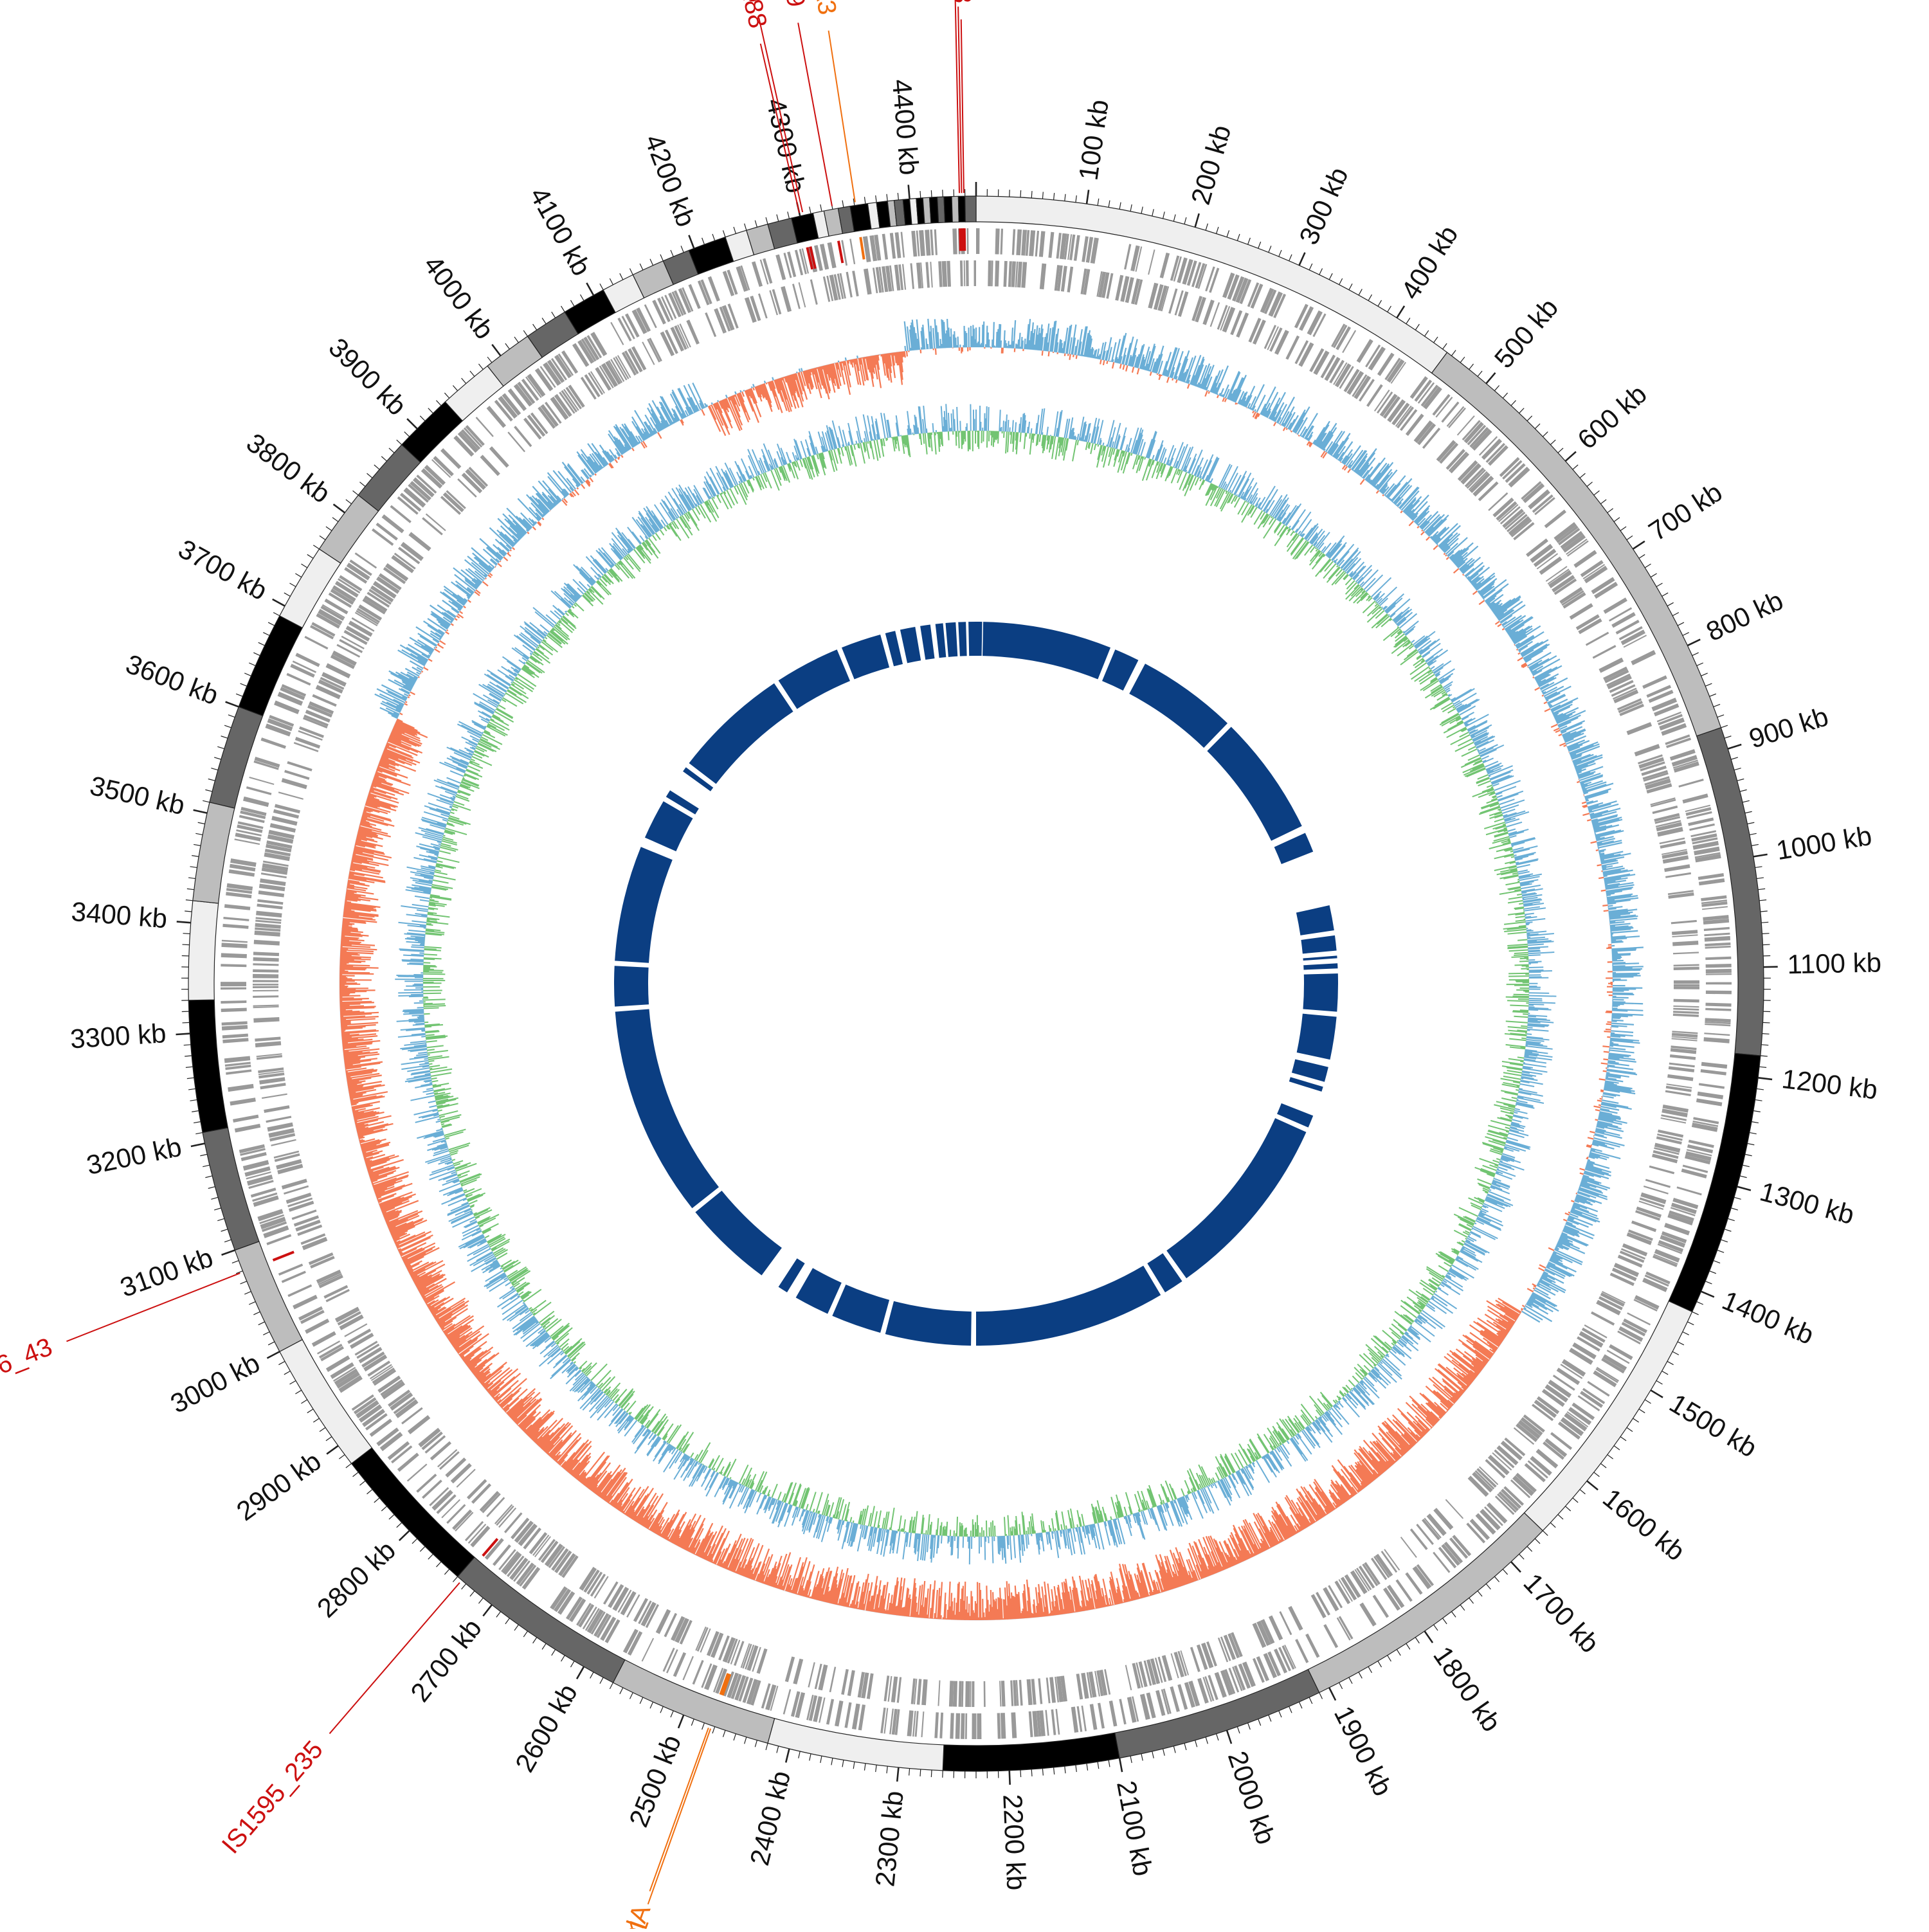 The image size is (1929, 1932). What do you see at coordinates (137, 795) in the screenshot?
I see `tick-label: 3500 kb` at bounding box center [137, 795].